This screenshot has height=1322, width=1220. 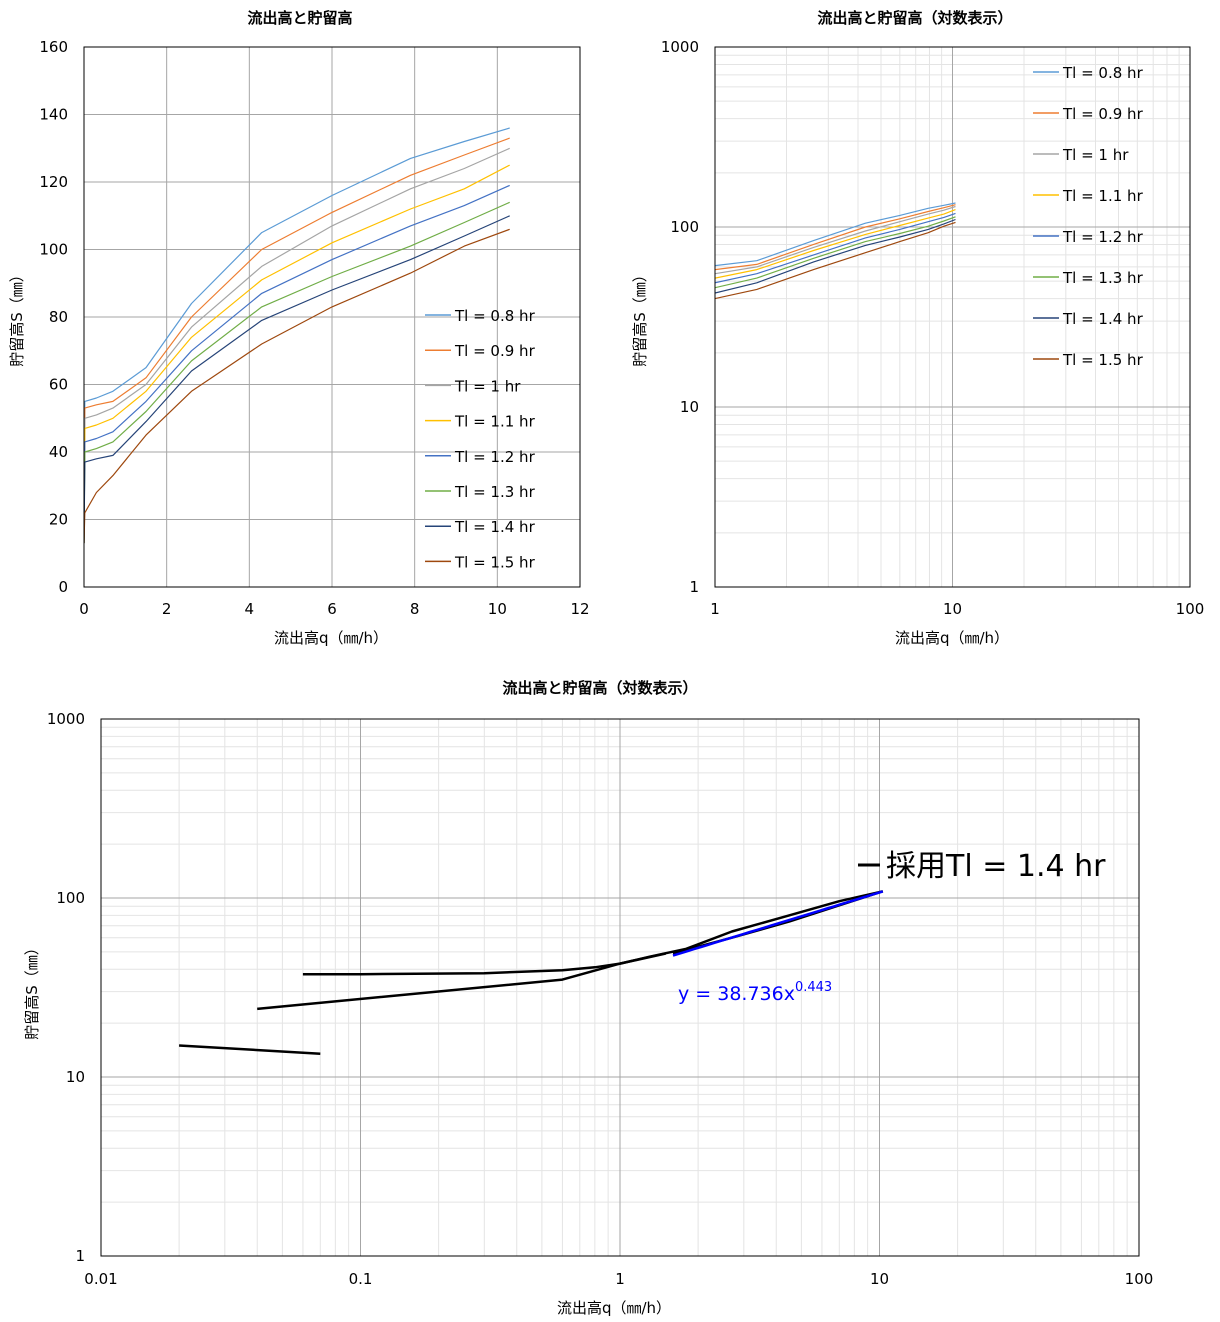 I want to click on legend-label: Tl = 1.2 hr, so click(x=495, y=457).